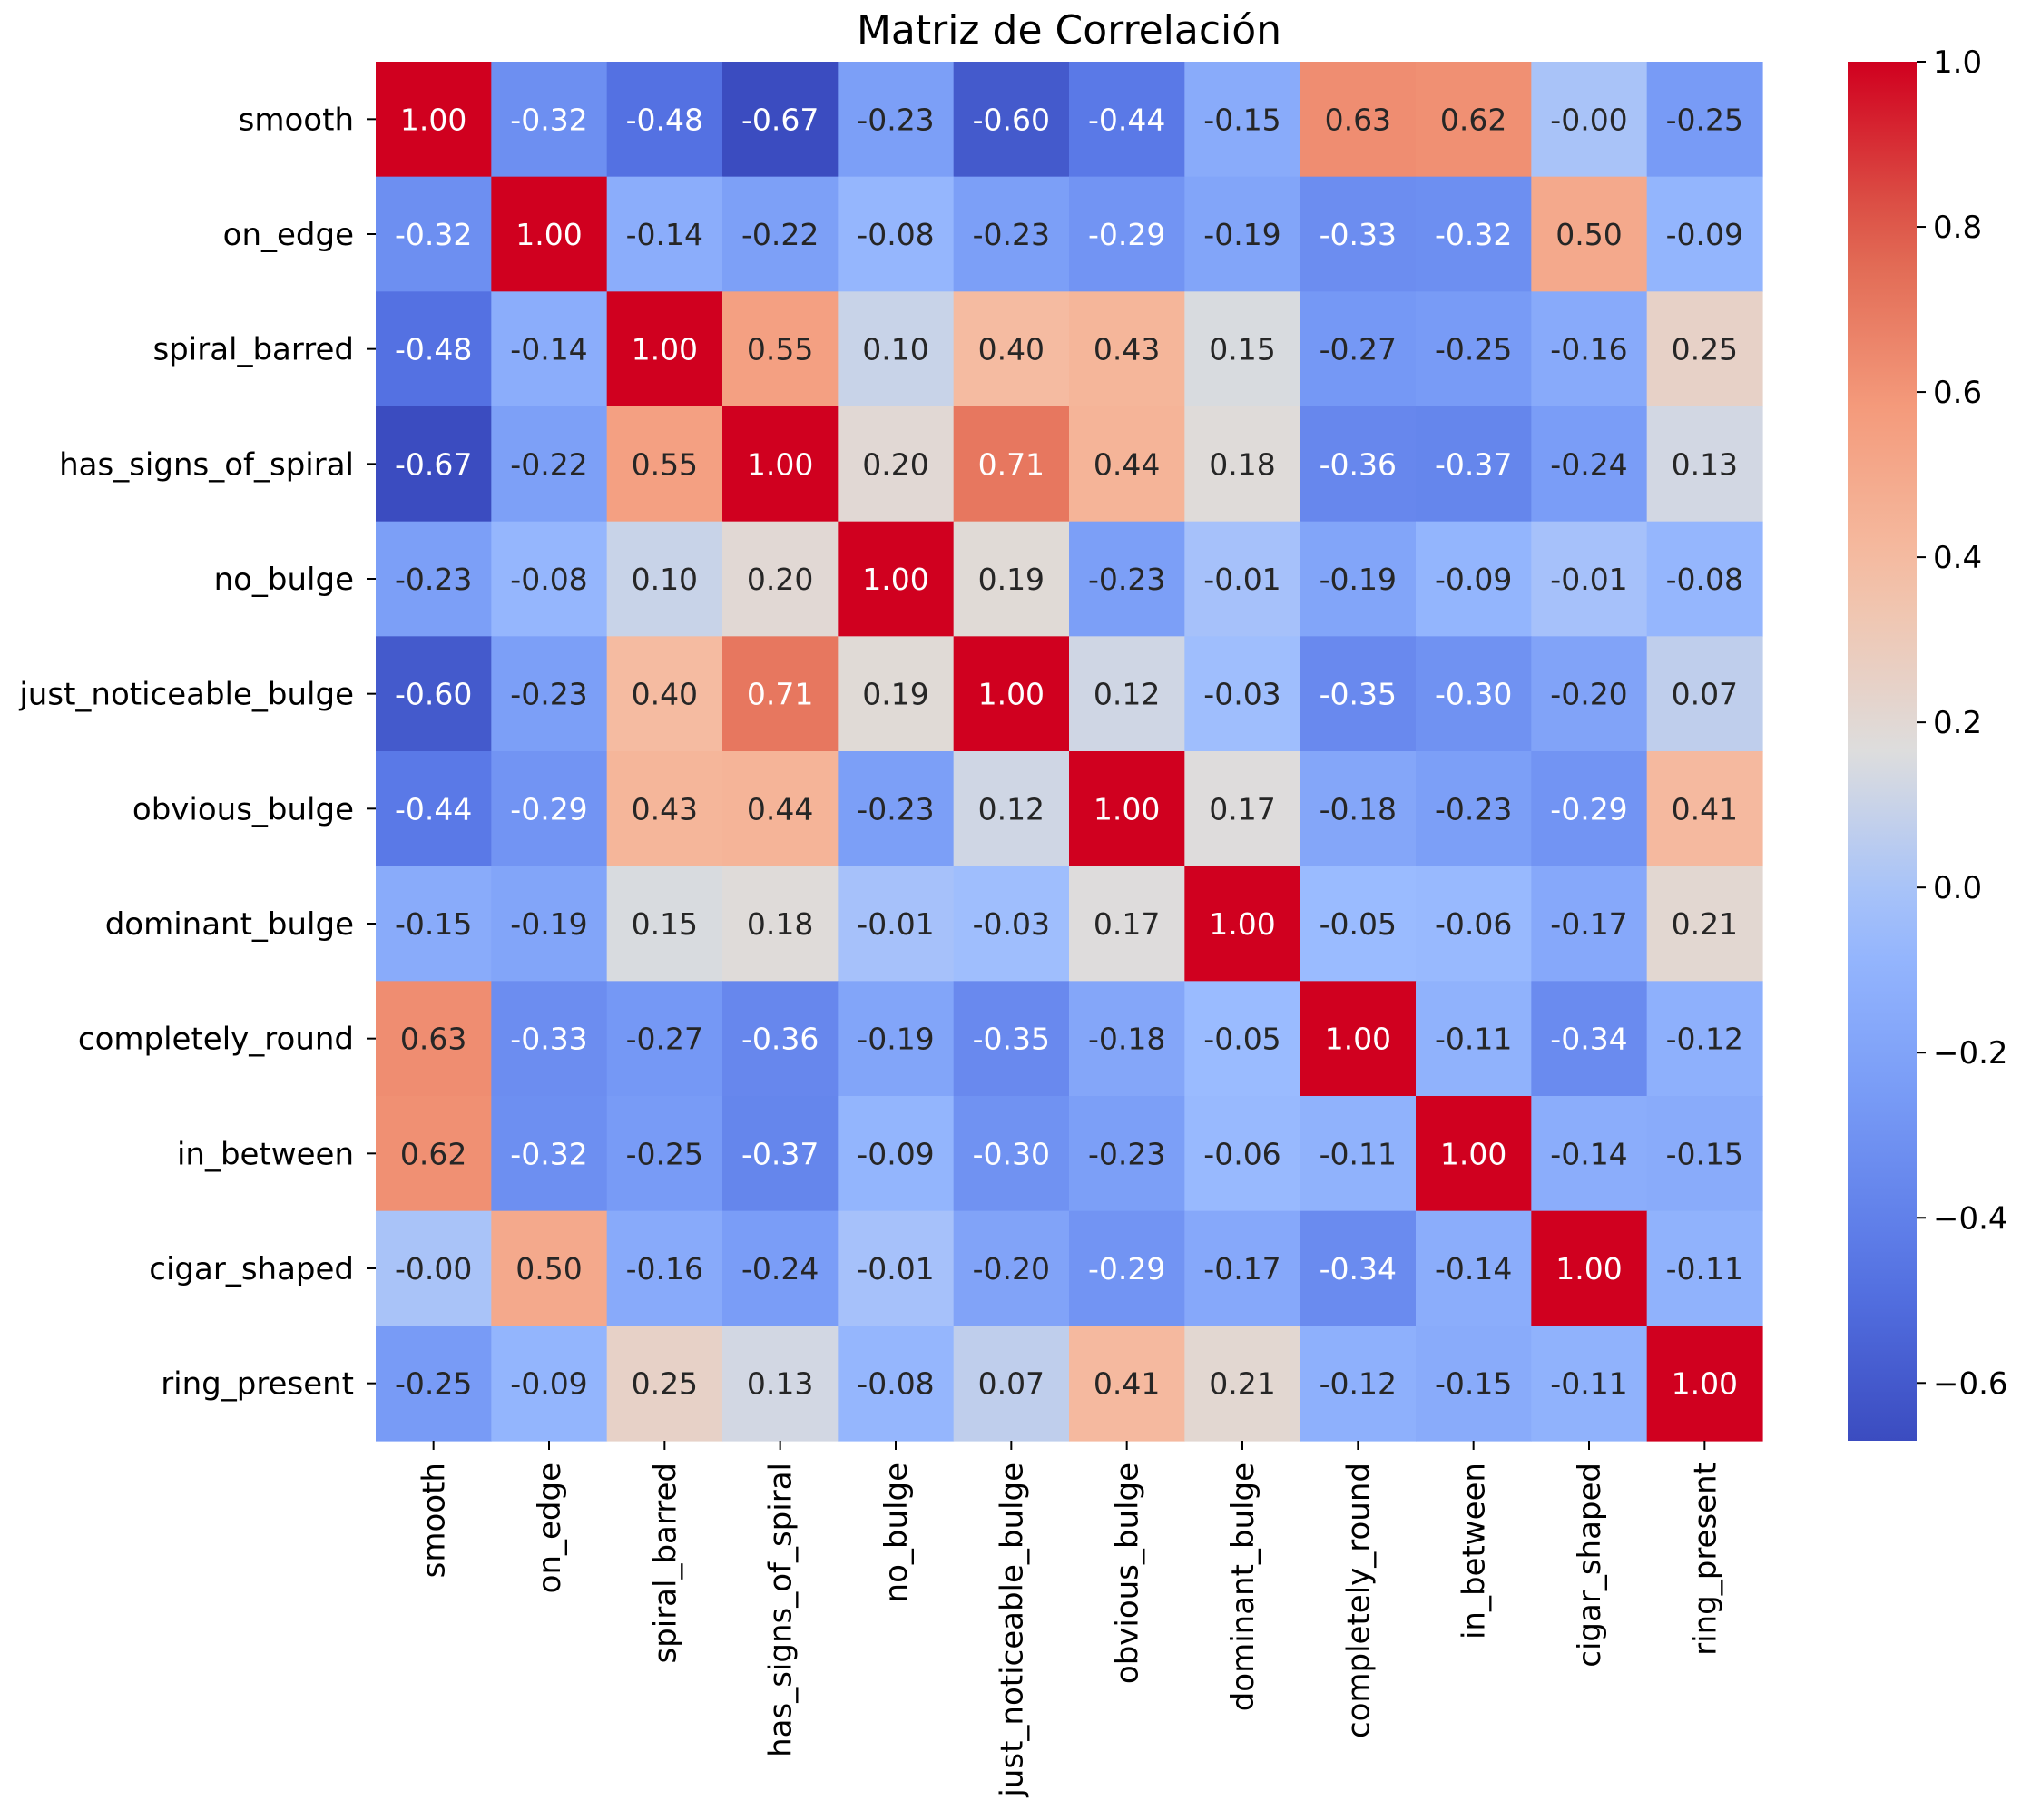 The height and width of the screenshot is (1820, 2021). What do you see at coordinates (1475, 1551) in the screenshot?
I see `x-tick-label-in_between: in_between` at bounding box center [1475, 1551].